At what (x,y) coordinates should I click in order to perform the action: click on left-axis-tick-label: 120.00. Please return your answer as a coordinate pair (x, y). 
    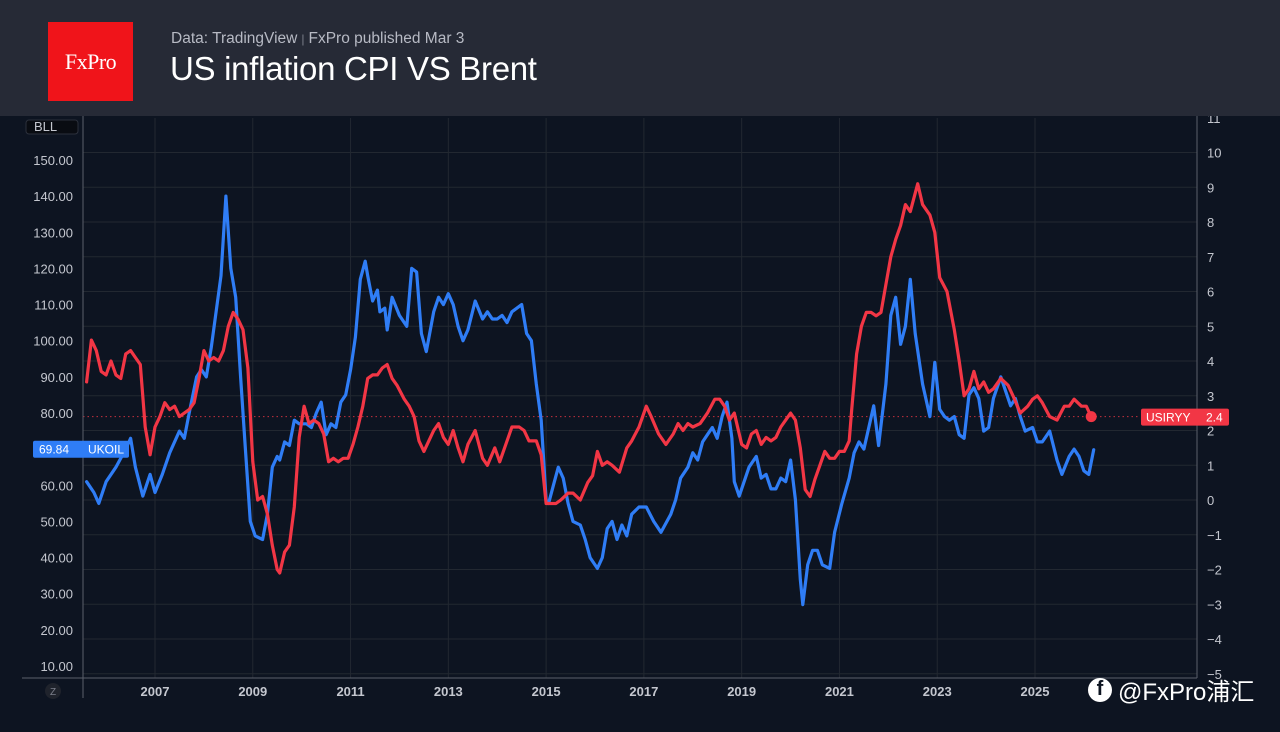
    Looking at the image, I should click on (53, 268).